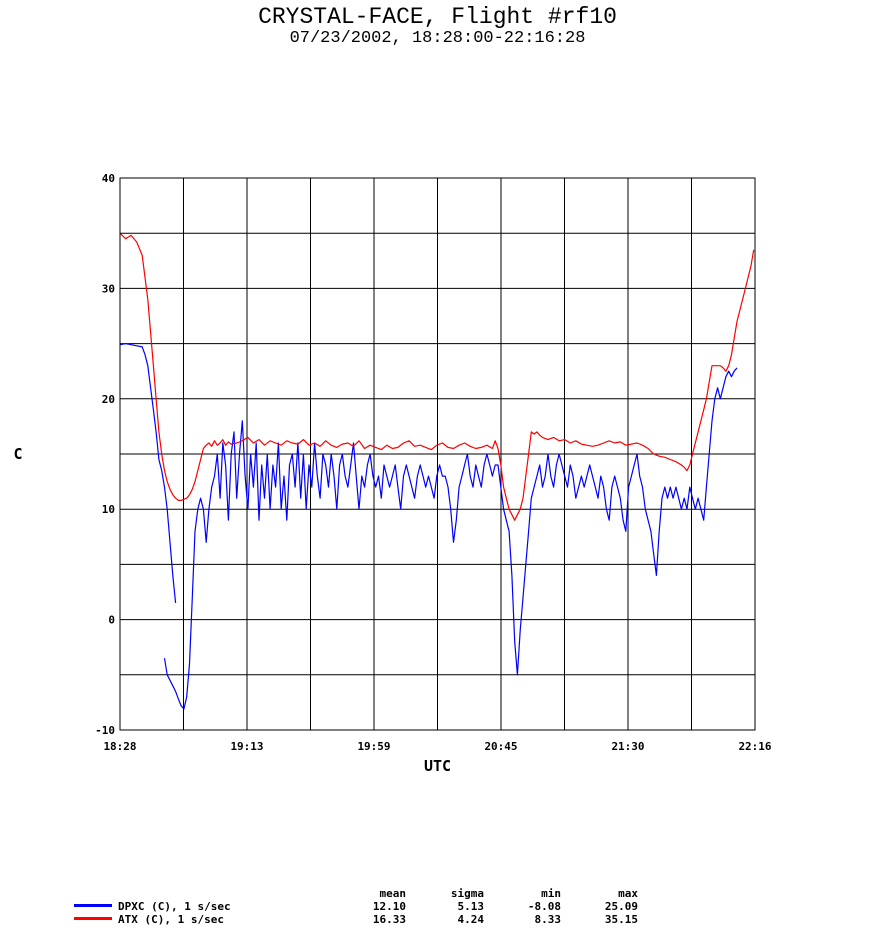 This screenshot has height=931, width=875. I want to click on x-tick-label: 18:28, so click(119, 746).